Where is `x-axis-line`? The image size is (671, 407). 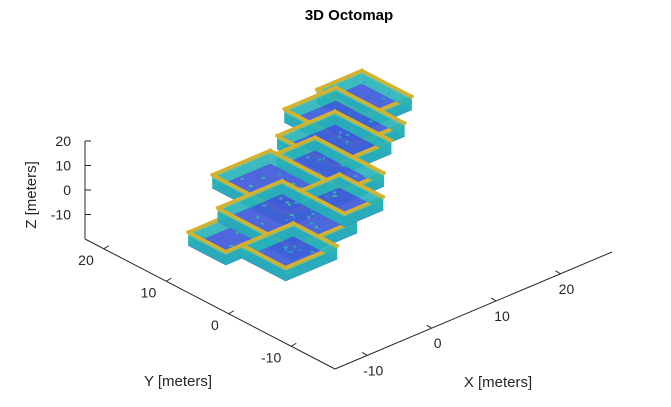 x-axis-line is located at coordinates (473, 310).